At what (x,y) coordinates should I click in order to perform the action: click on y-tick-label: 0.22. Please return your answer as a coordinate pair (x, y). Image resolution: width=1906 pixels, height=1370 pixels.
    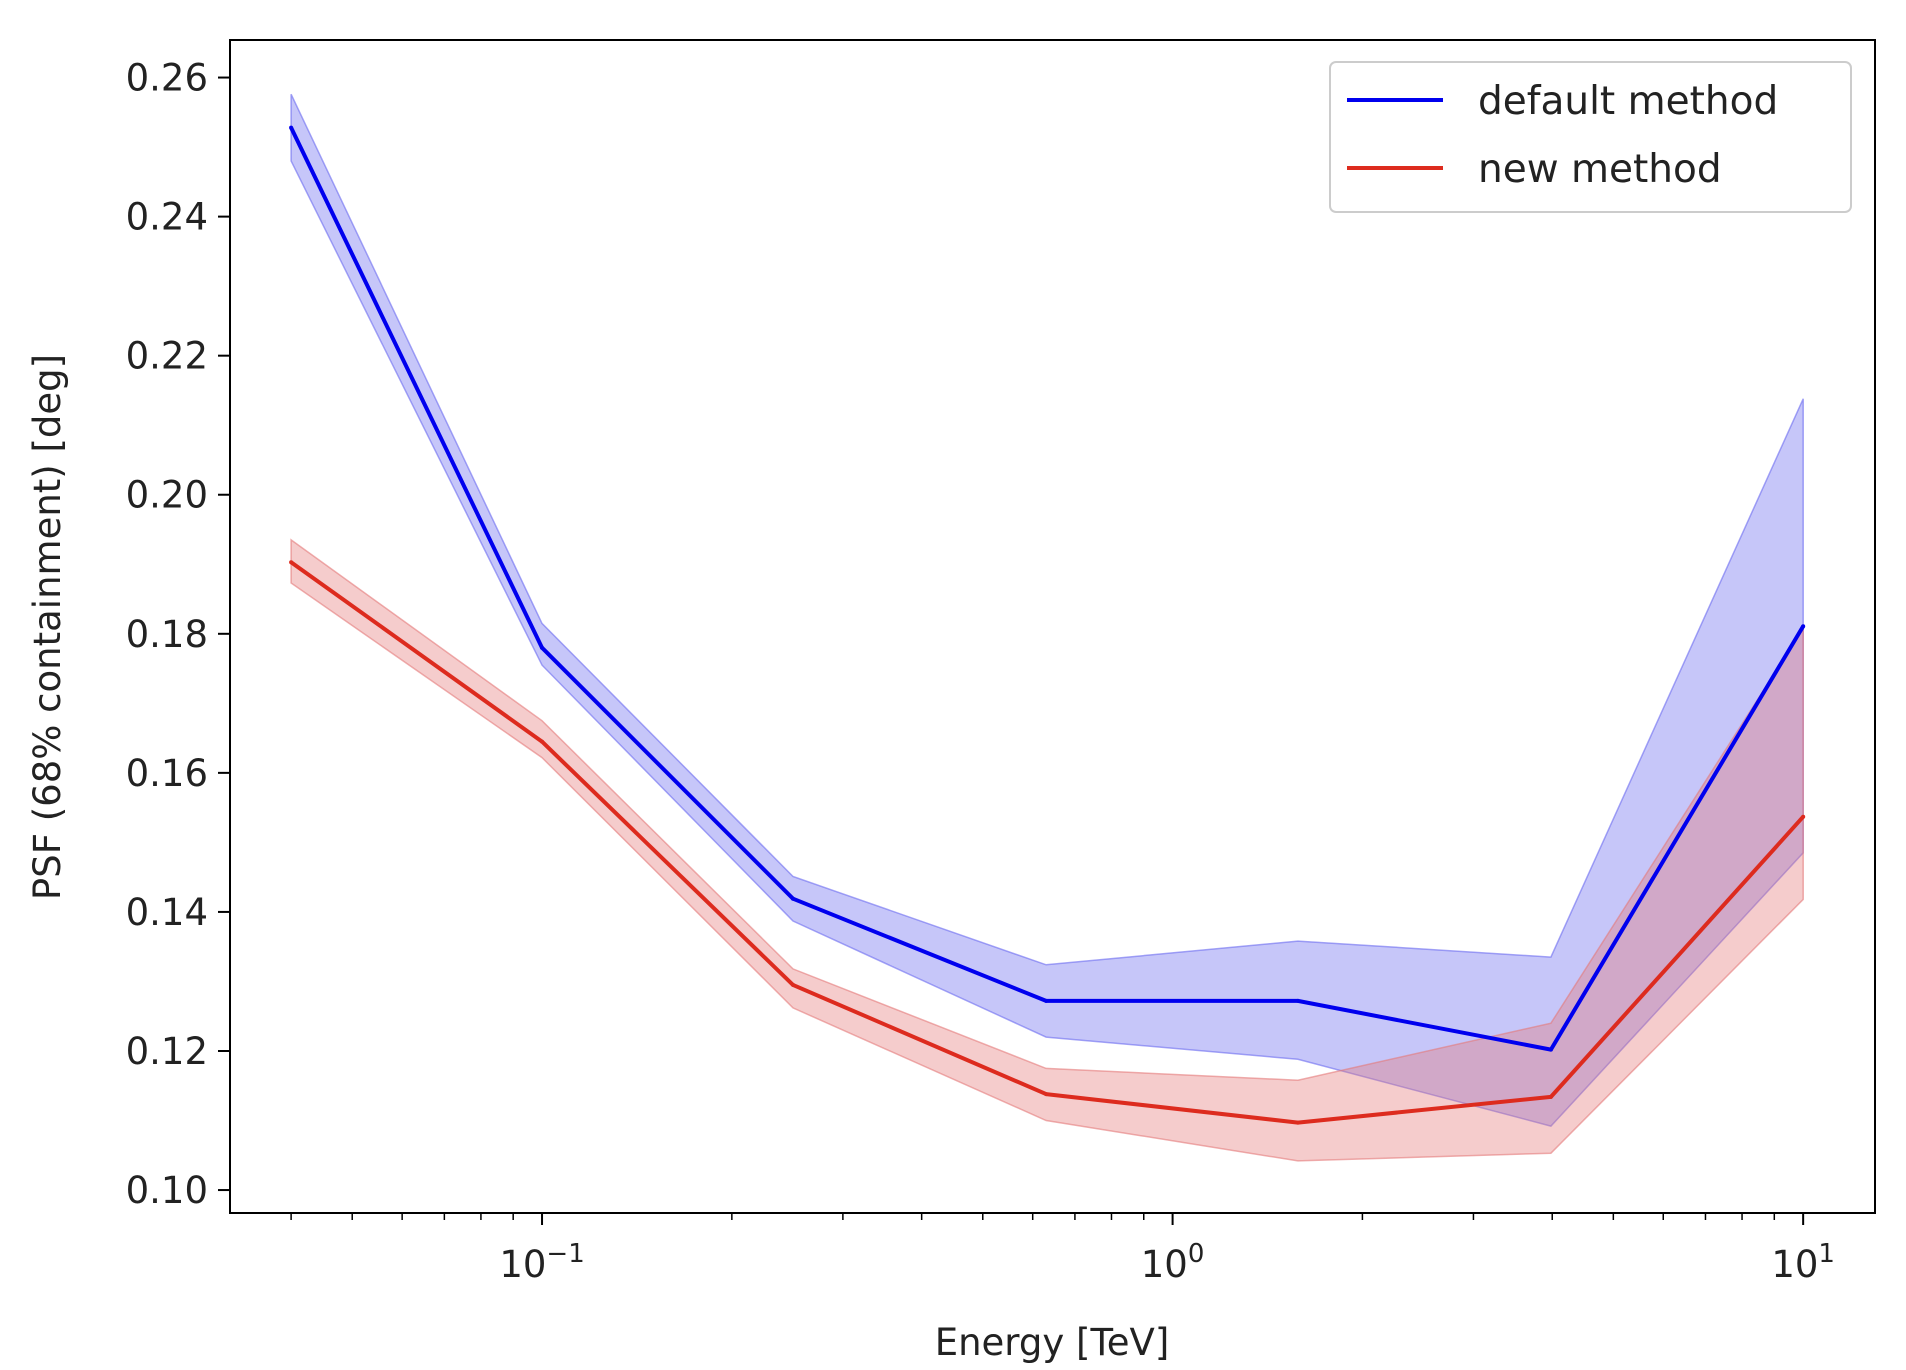
    Looking at the image, I should click on (167, 356).